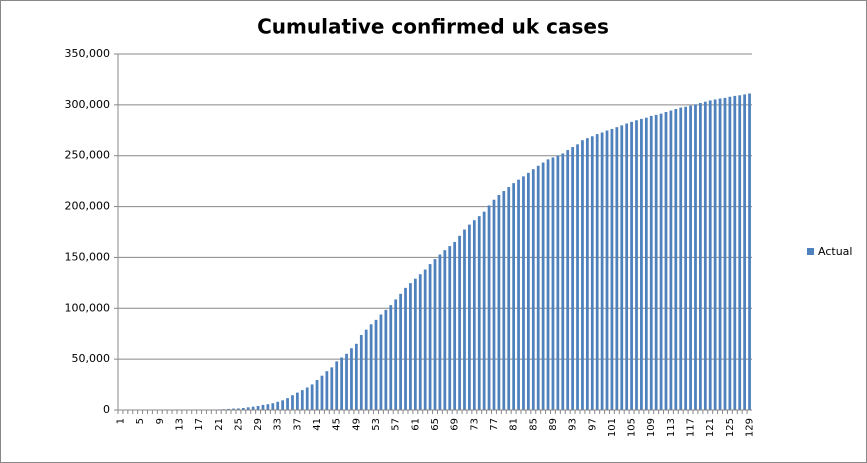  Describe the element at coordinates (415, 424) in the screenshot. I see `x-tick-label: 61` at that location.